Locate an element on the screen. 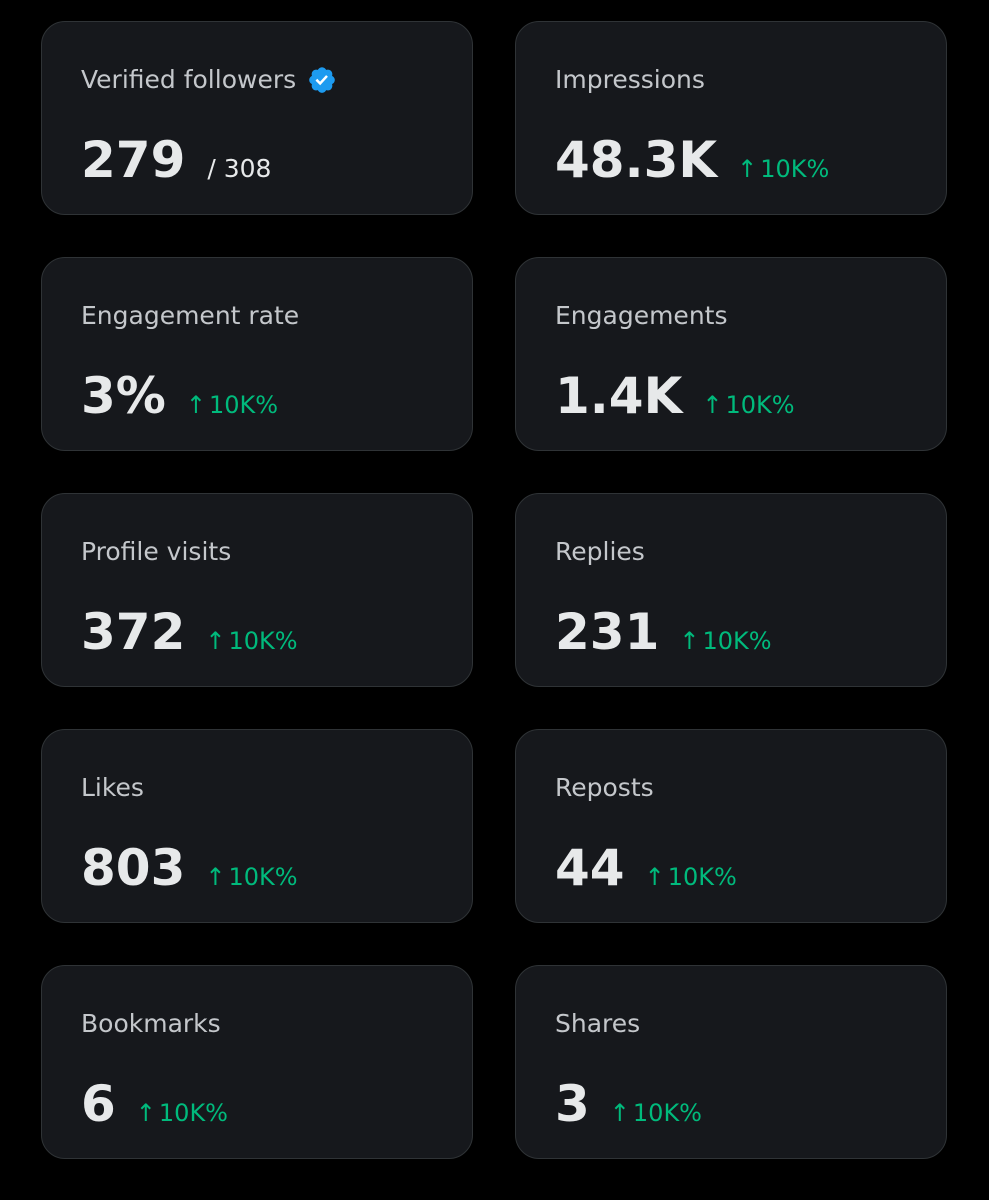 The height and width of the screenshot is (1200, 989). metric-label: Profile visits is located at coordinates (156, 551).